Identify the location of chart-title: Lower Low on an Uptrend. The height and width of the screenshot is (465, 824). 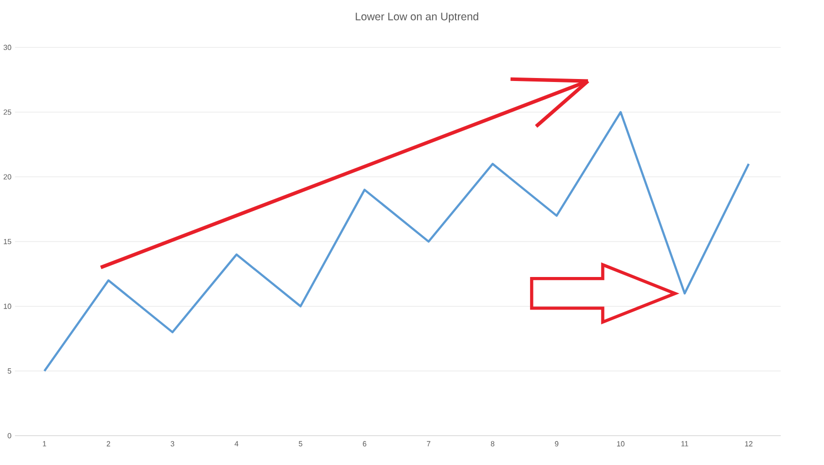
(417, 17).